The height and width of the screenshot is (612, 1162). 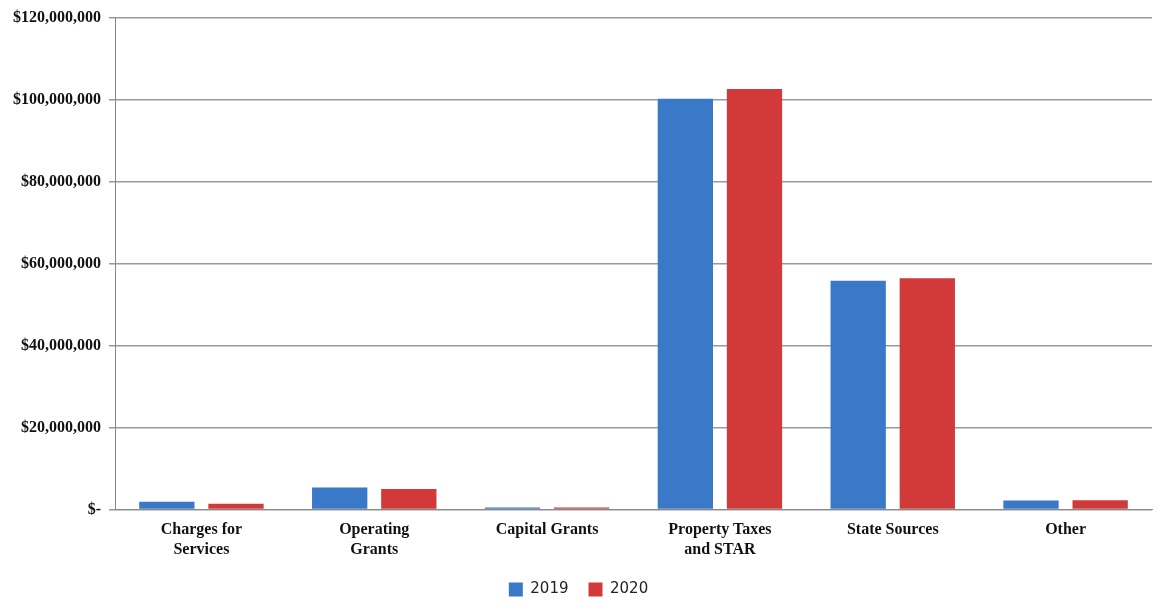 I want to click on y-tick-label: $-, so click(x=94, y=508).